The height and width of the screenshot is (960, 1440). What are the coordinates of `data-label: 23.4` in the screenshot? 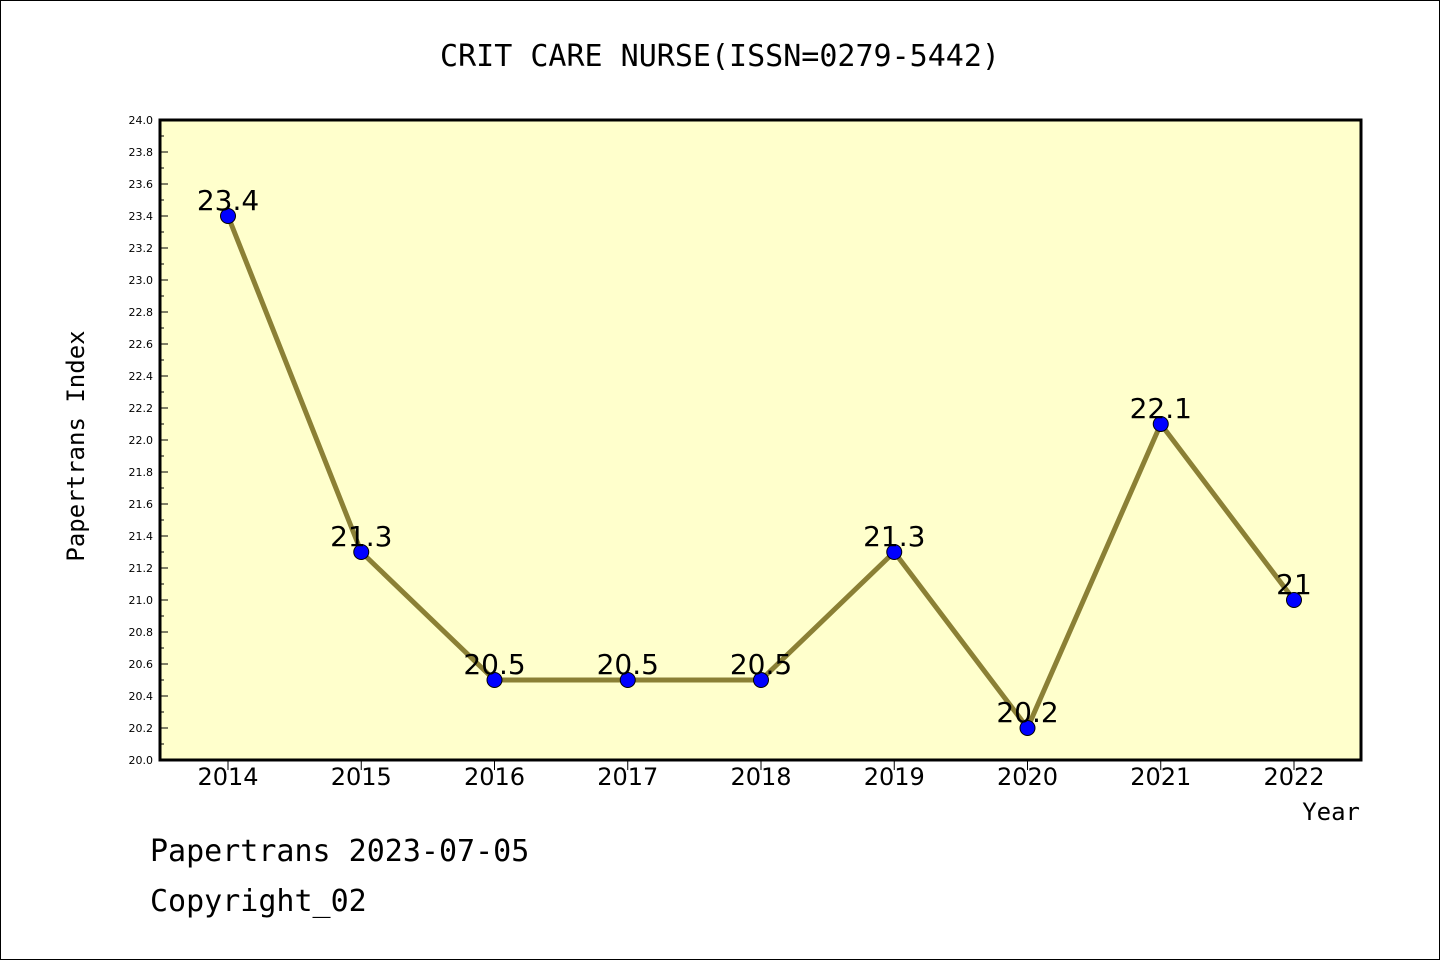 It's located at (228, 200).